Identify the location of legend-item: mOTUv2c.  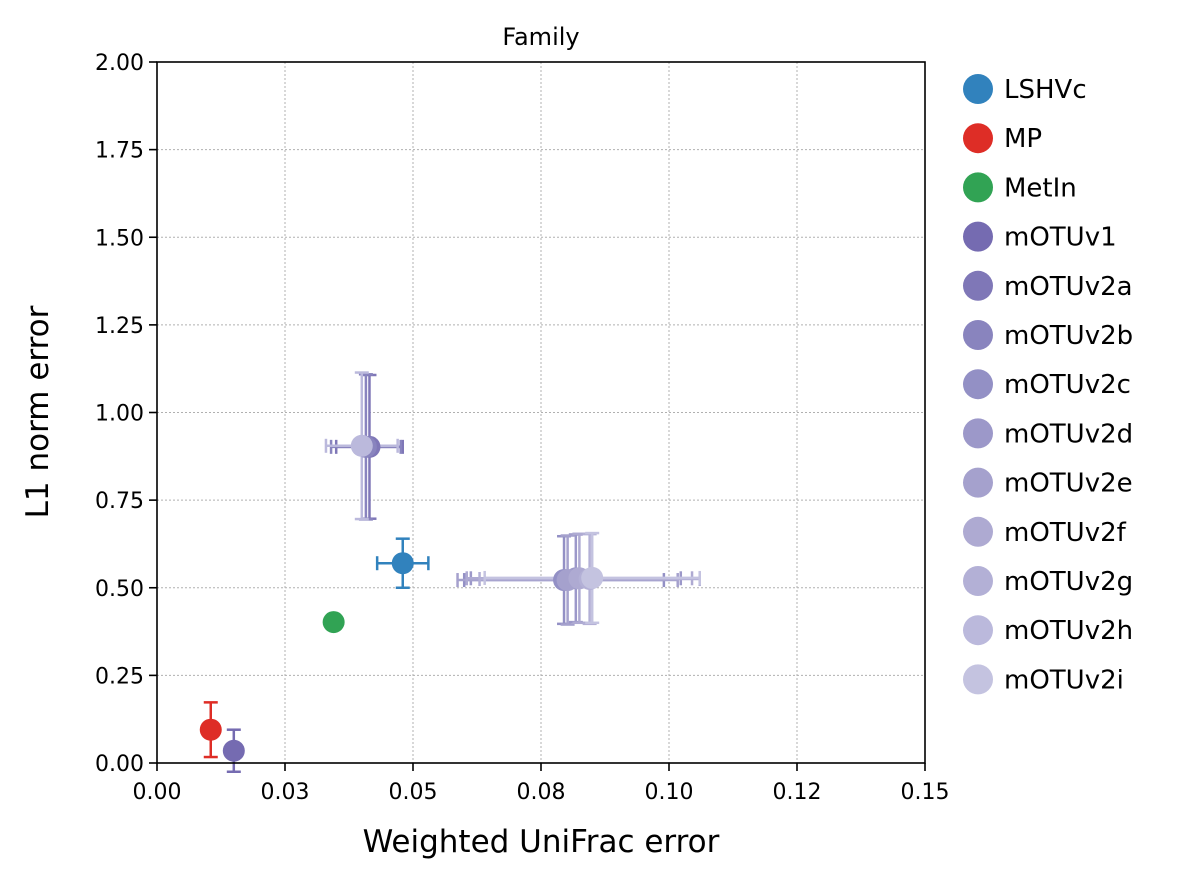
(1047, 384).